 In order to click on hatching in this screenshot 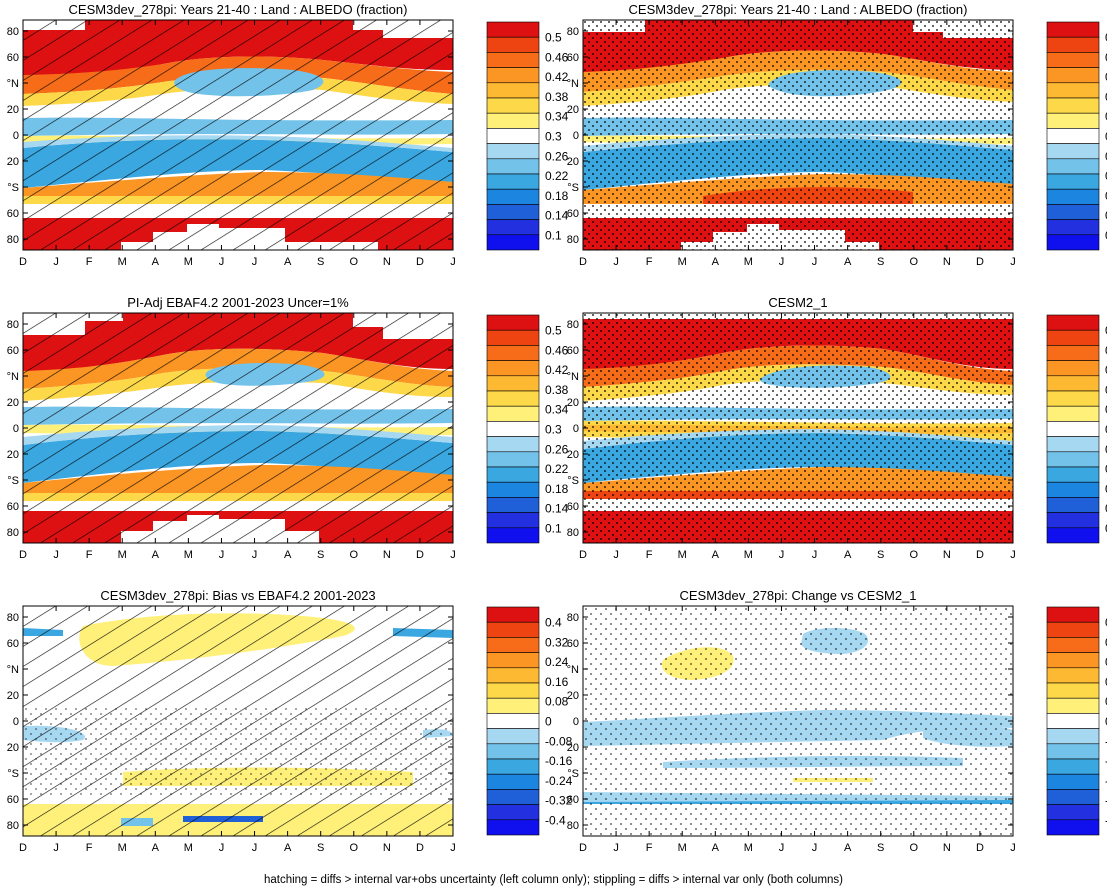, I will do `click(238, 428)`.